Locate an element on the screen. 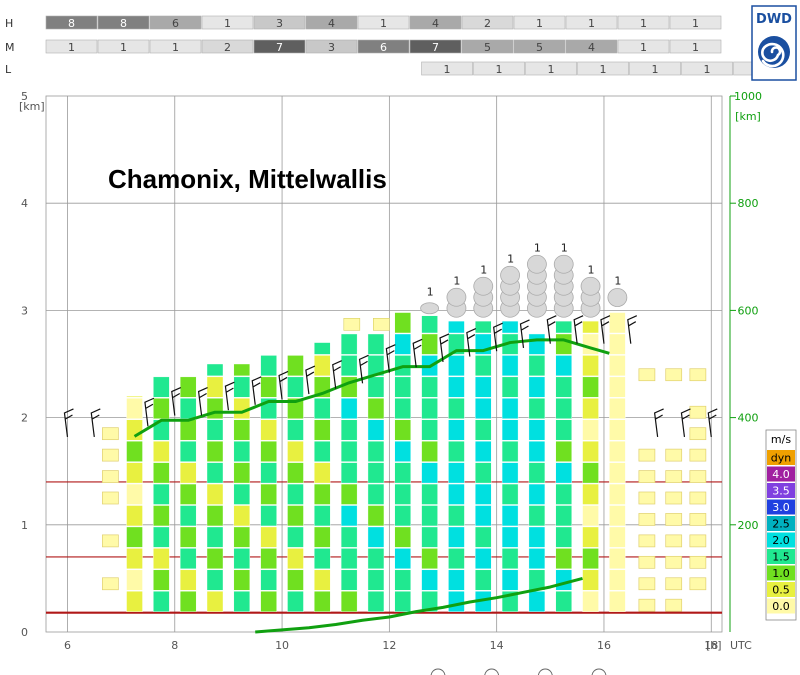  y-left-tick-label: 2 is located at coordinates (24, 418).